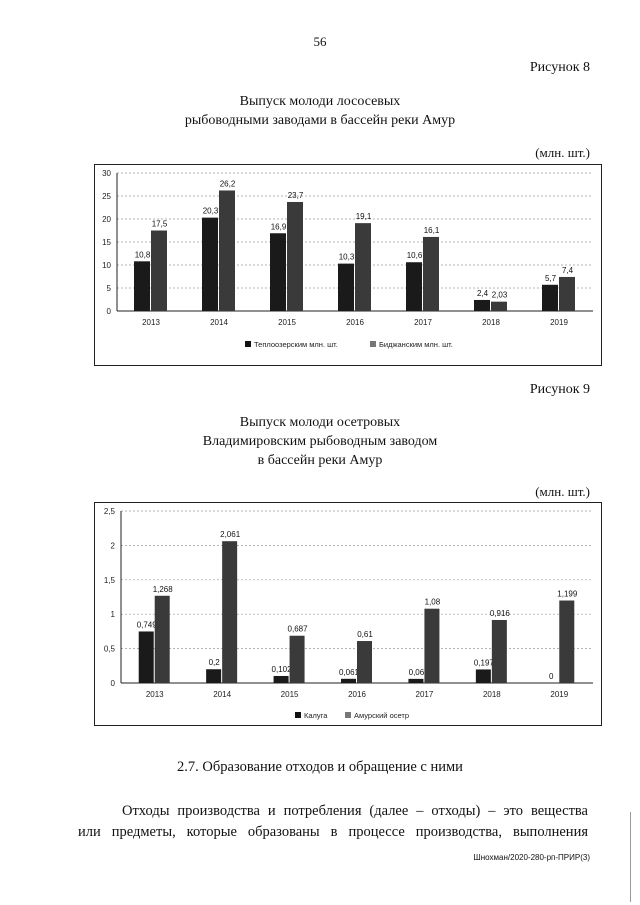 The image size is (640, 905). Describe the element at coordinates (433, 602) in the screenshot. I see `data-label: 1,08` at that location.